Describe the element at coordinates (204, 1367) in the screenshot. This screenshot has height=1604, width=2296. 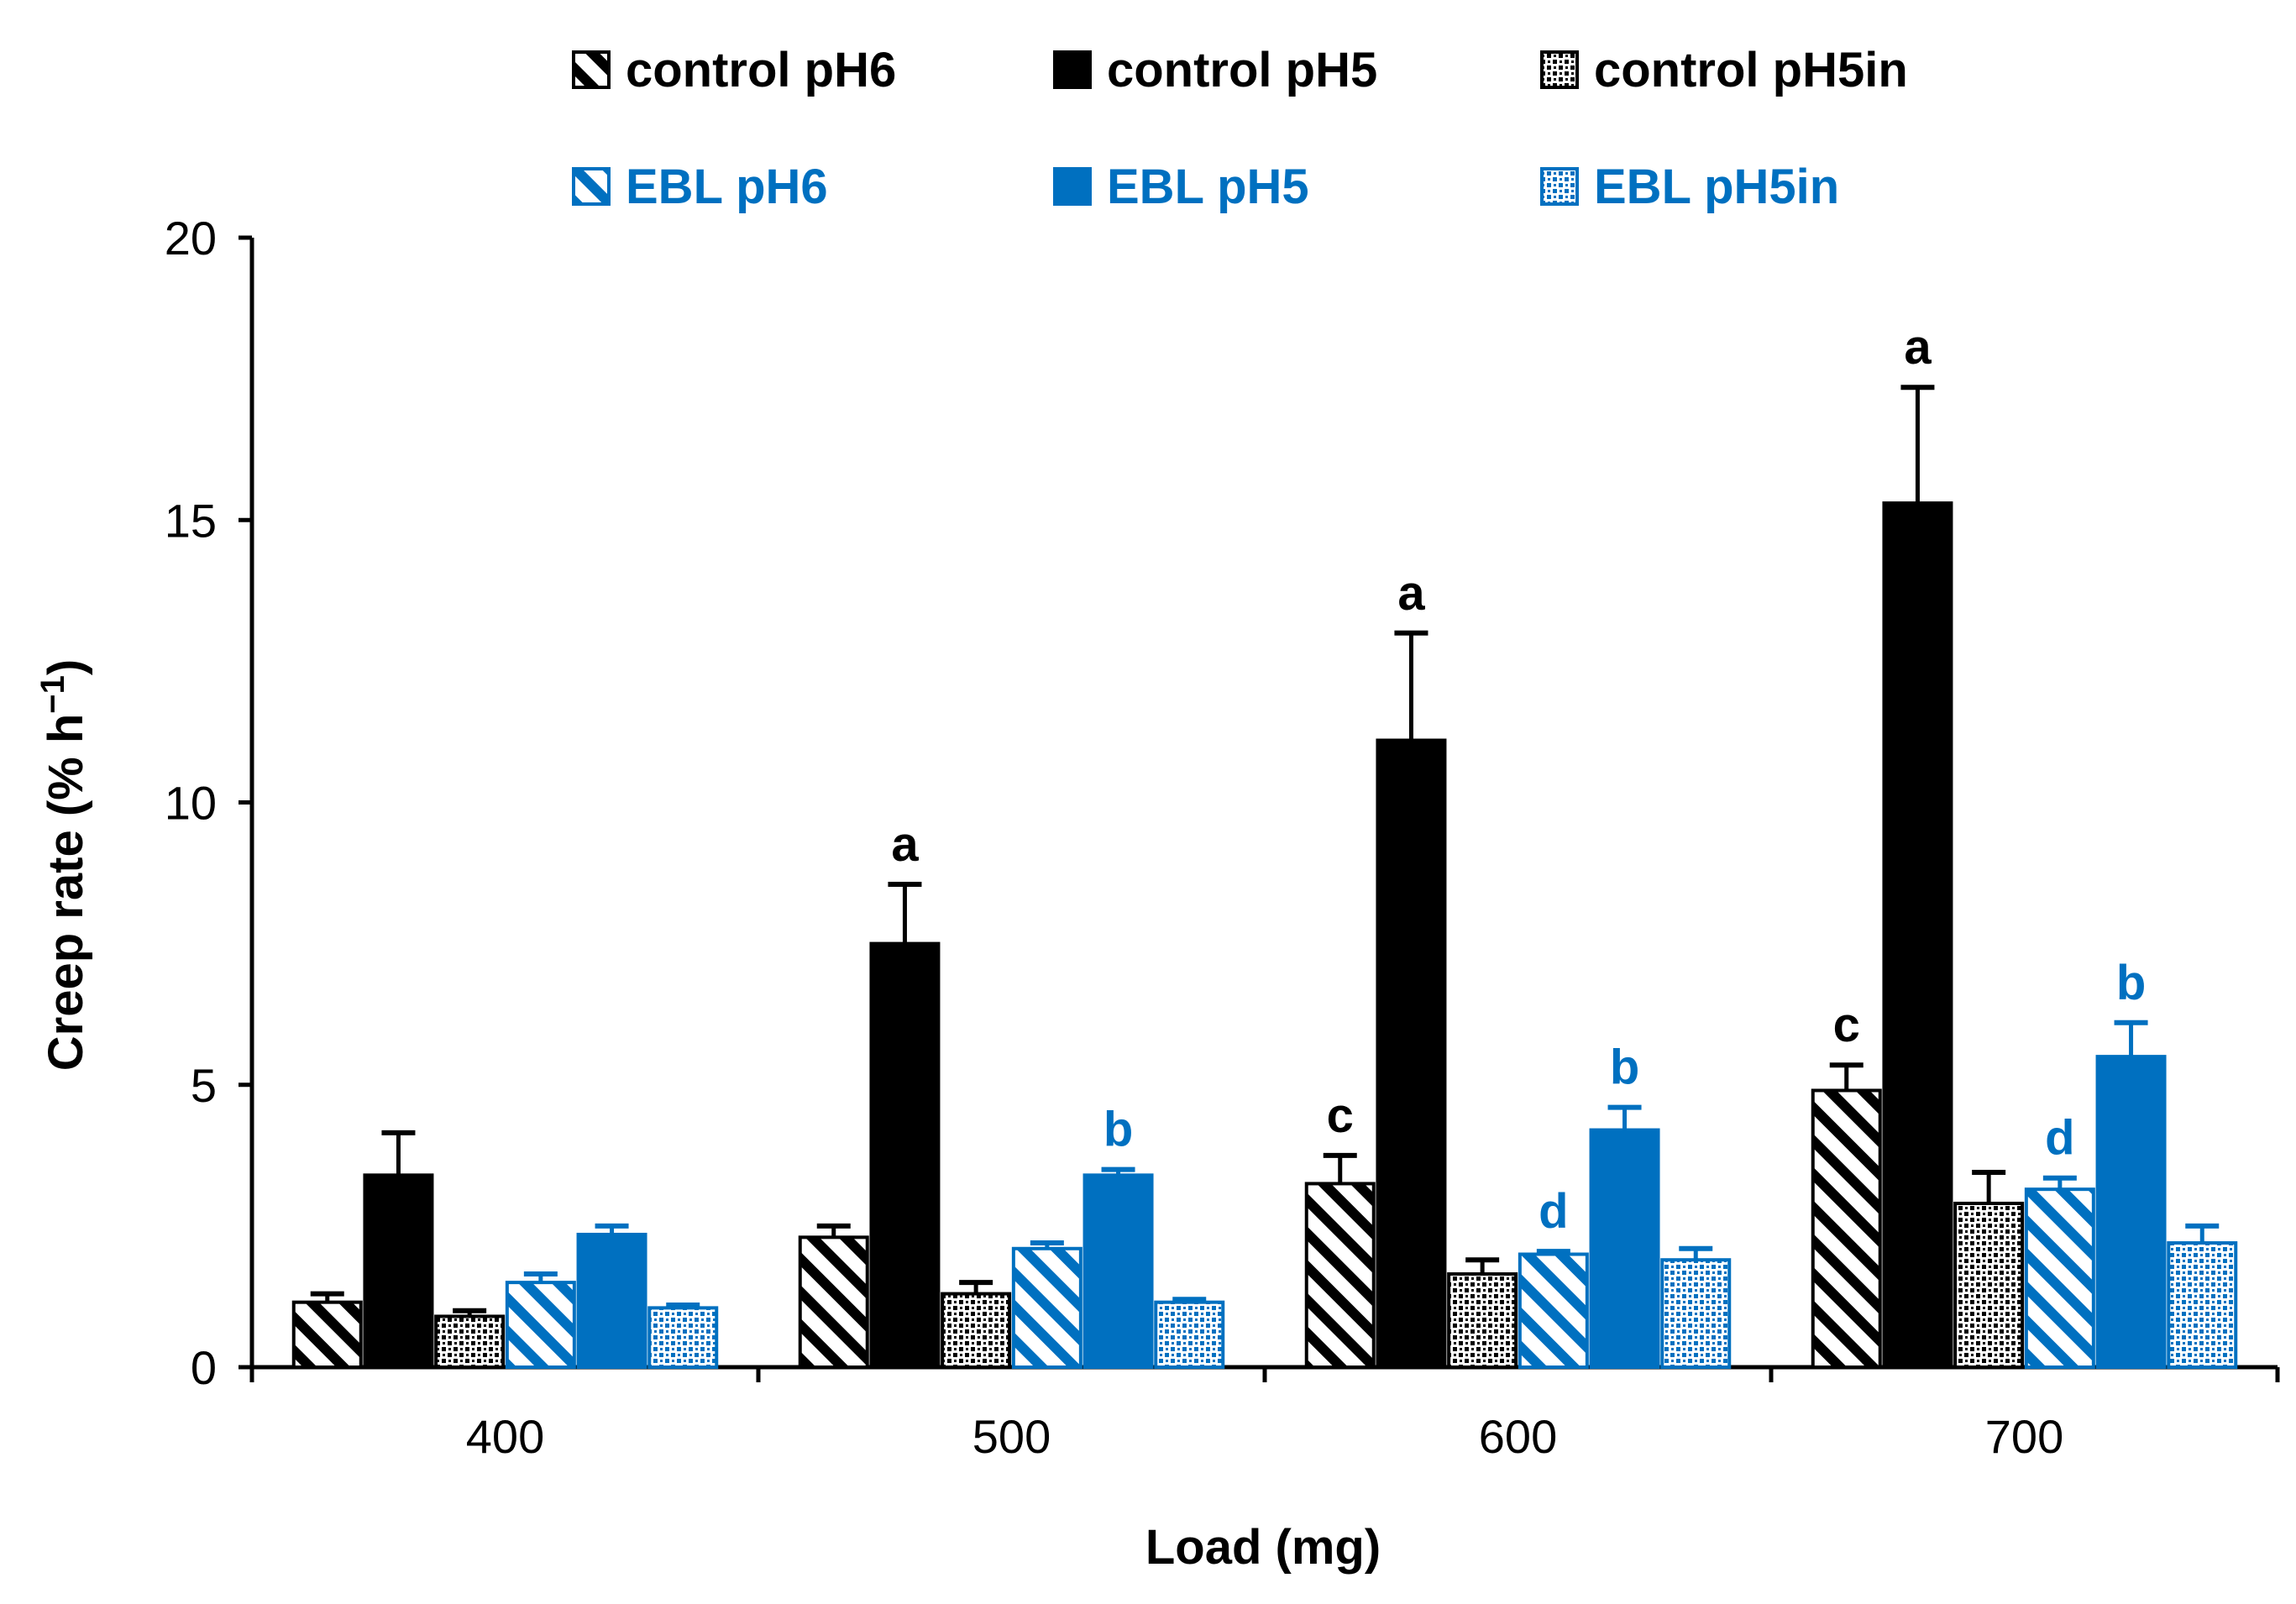
I see `y-tick-label: 0` at that location.